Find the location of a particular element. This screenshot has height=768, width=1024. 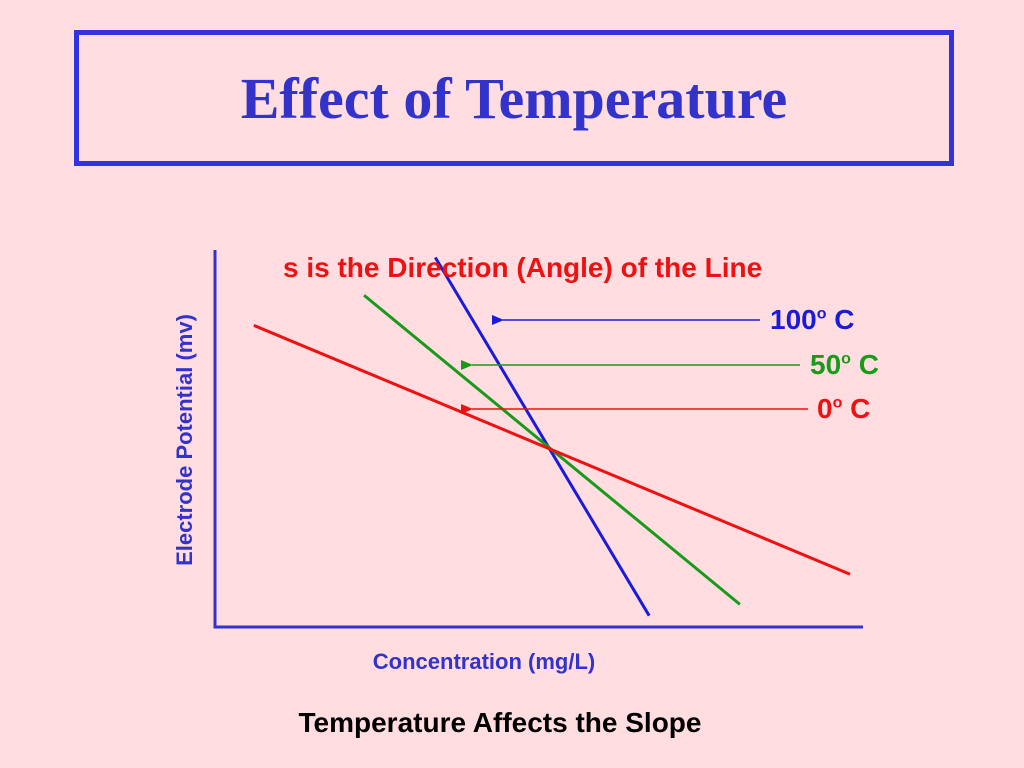

legend-value: 50 is located at coordinates (826, 364).